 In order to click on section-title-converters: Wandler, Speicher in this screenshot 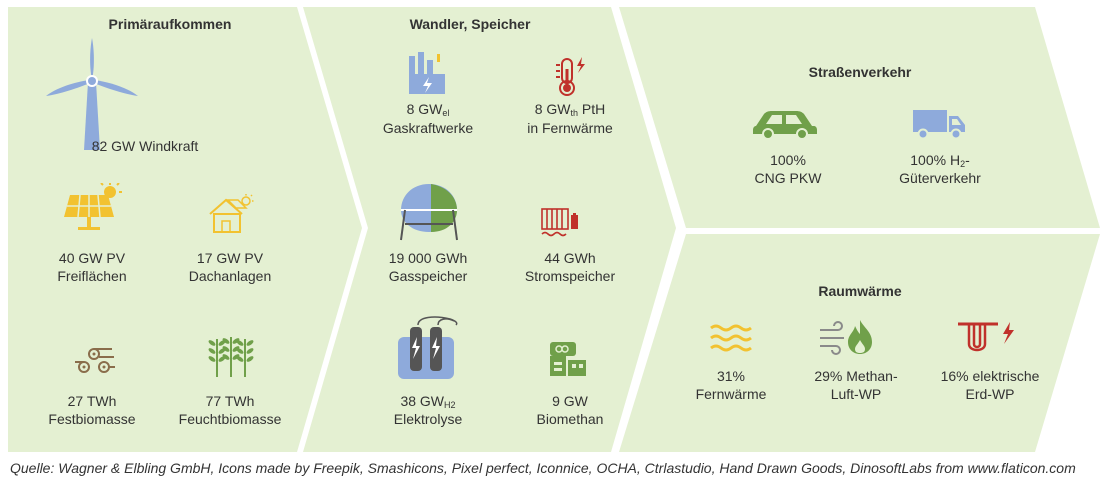, I will do `click(470, 24)`.